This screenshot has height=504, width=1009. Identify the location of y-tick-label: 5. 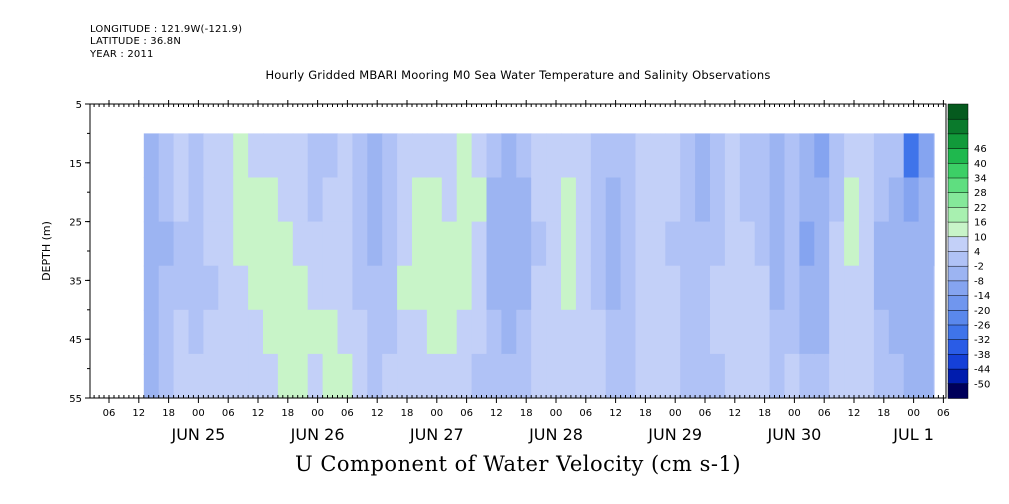
(79, 105).